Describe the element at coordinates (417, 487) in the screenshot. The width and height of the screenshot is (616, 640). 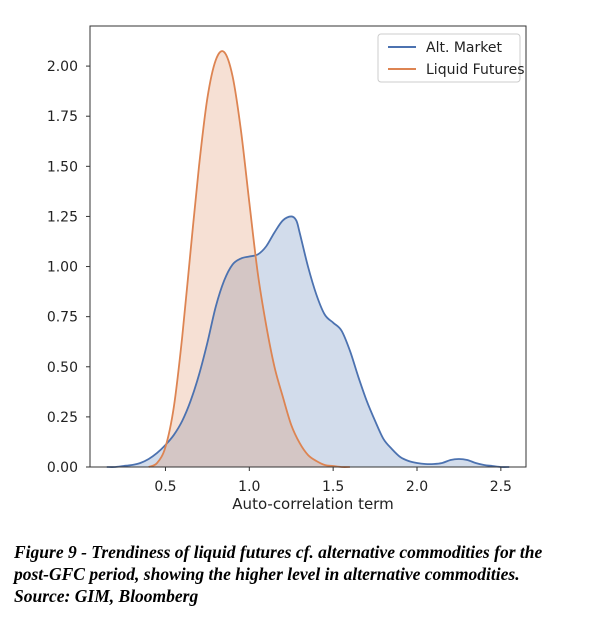
I see `x-tick-label: 2.0` at that location.